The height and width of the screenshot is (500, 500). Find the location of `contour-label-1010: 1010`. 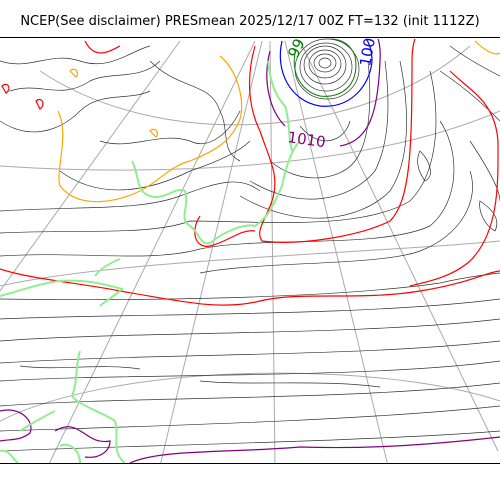

contour-label-1010: 1010 is located at coordinates (306, 139).